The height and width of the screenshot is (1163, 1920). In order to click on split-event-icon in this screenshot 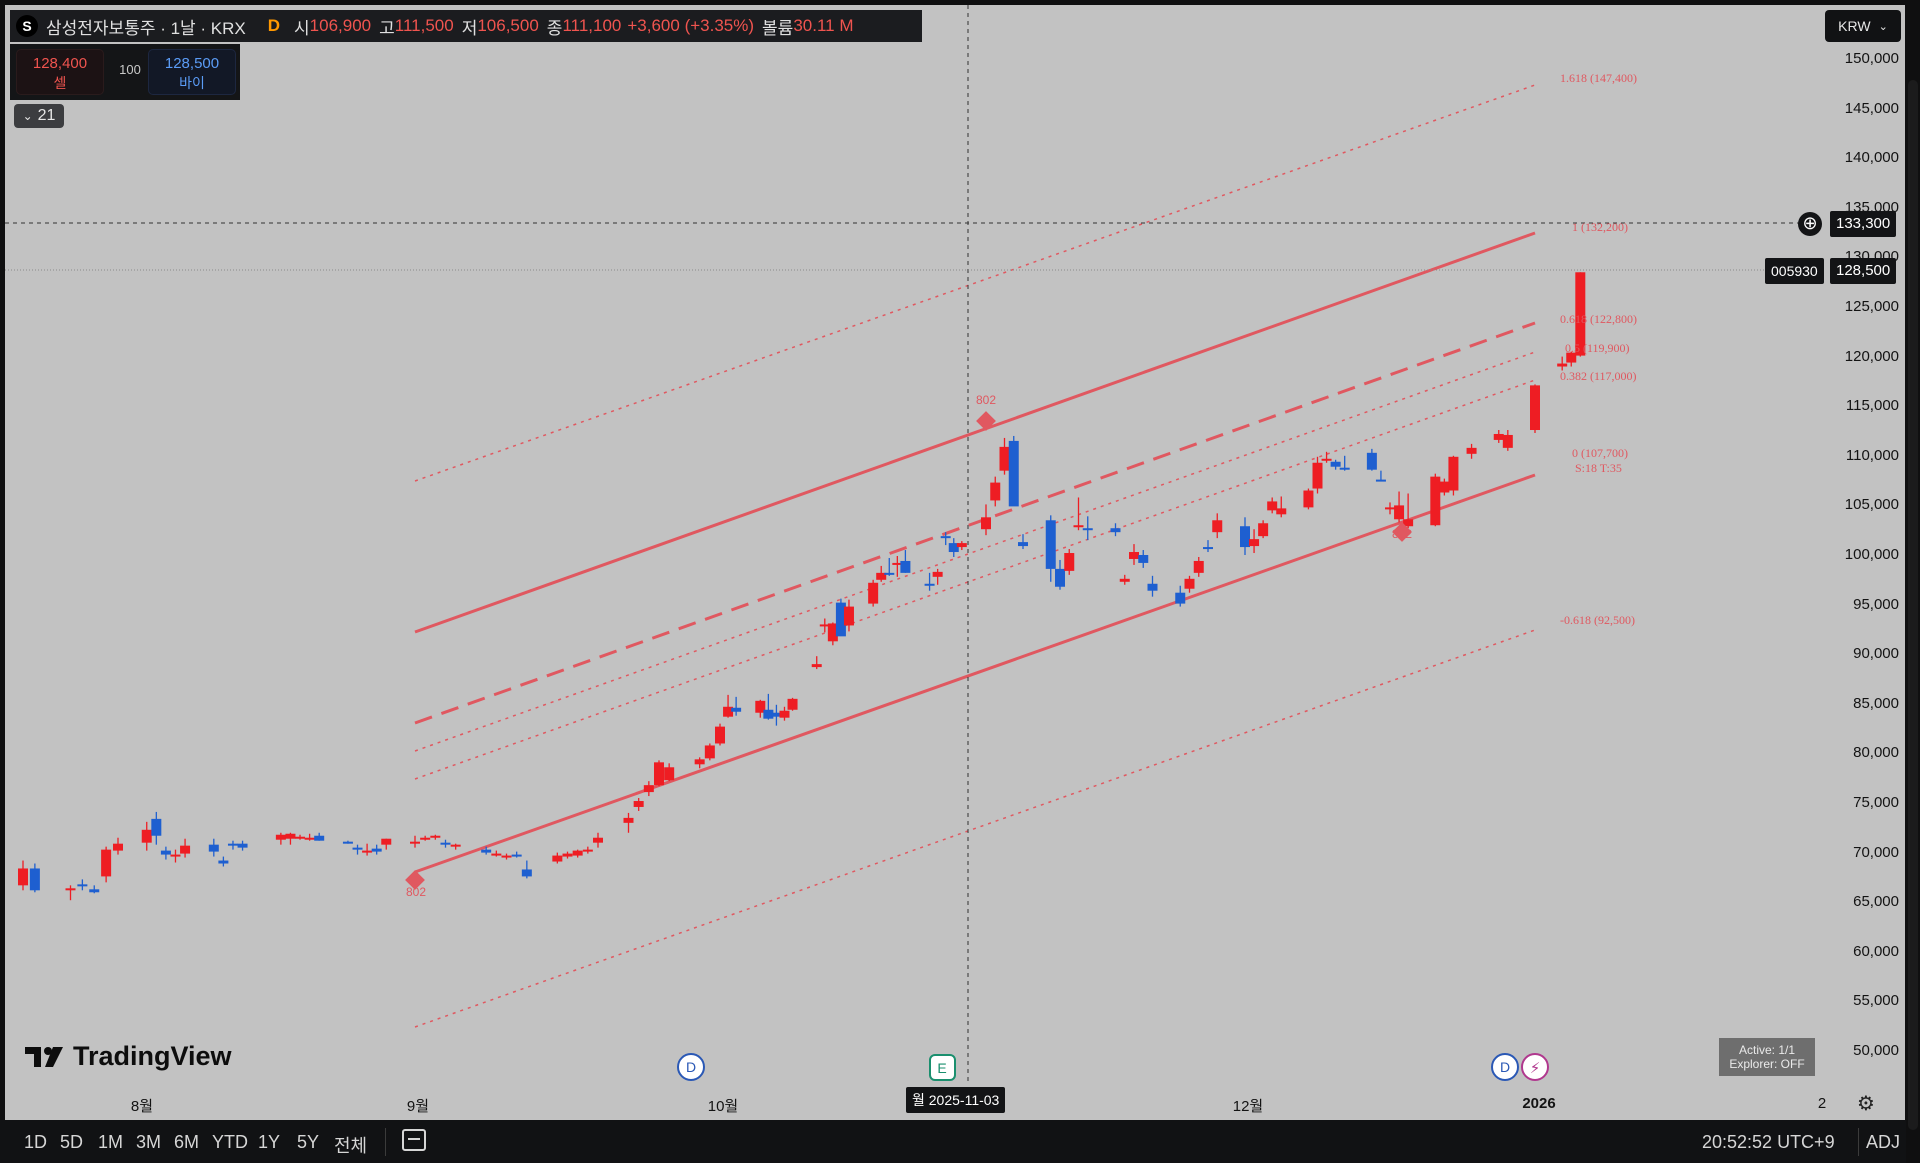, I will do `click(1535, 1067)`.